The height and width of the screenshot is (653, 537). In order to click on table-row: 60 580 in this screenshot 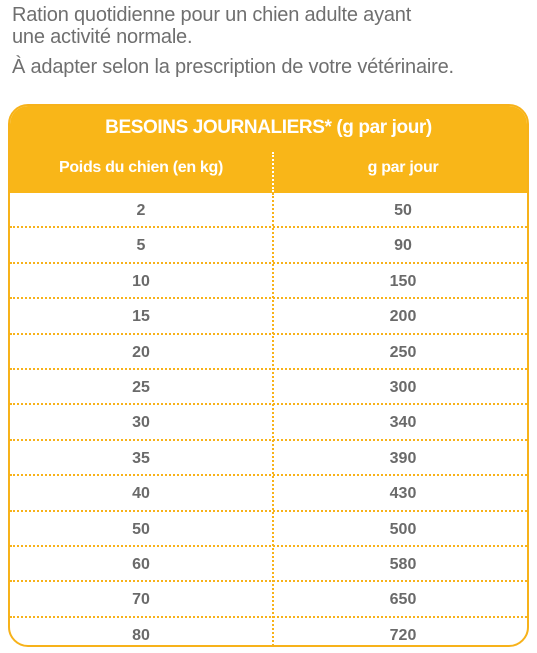, I will do `click(268, 565)`.